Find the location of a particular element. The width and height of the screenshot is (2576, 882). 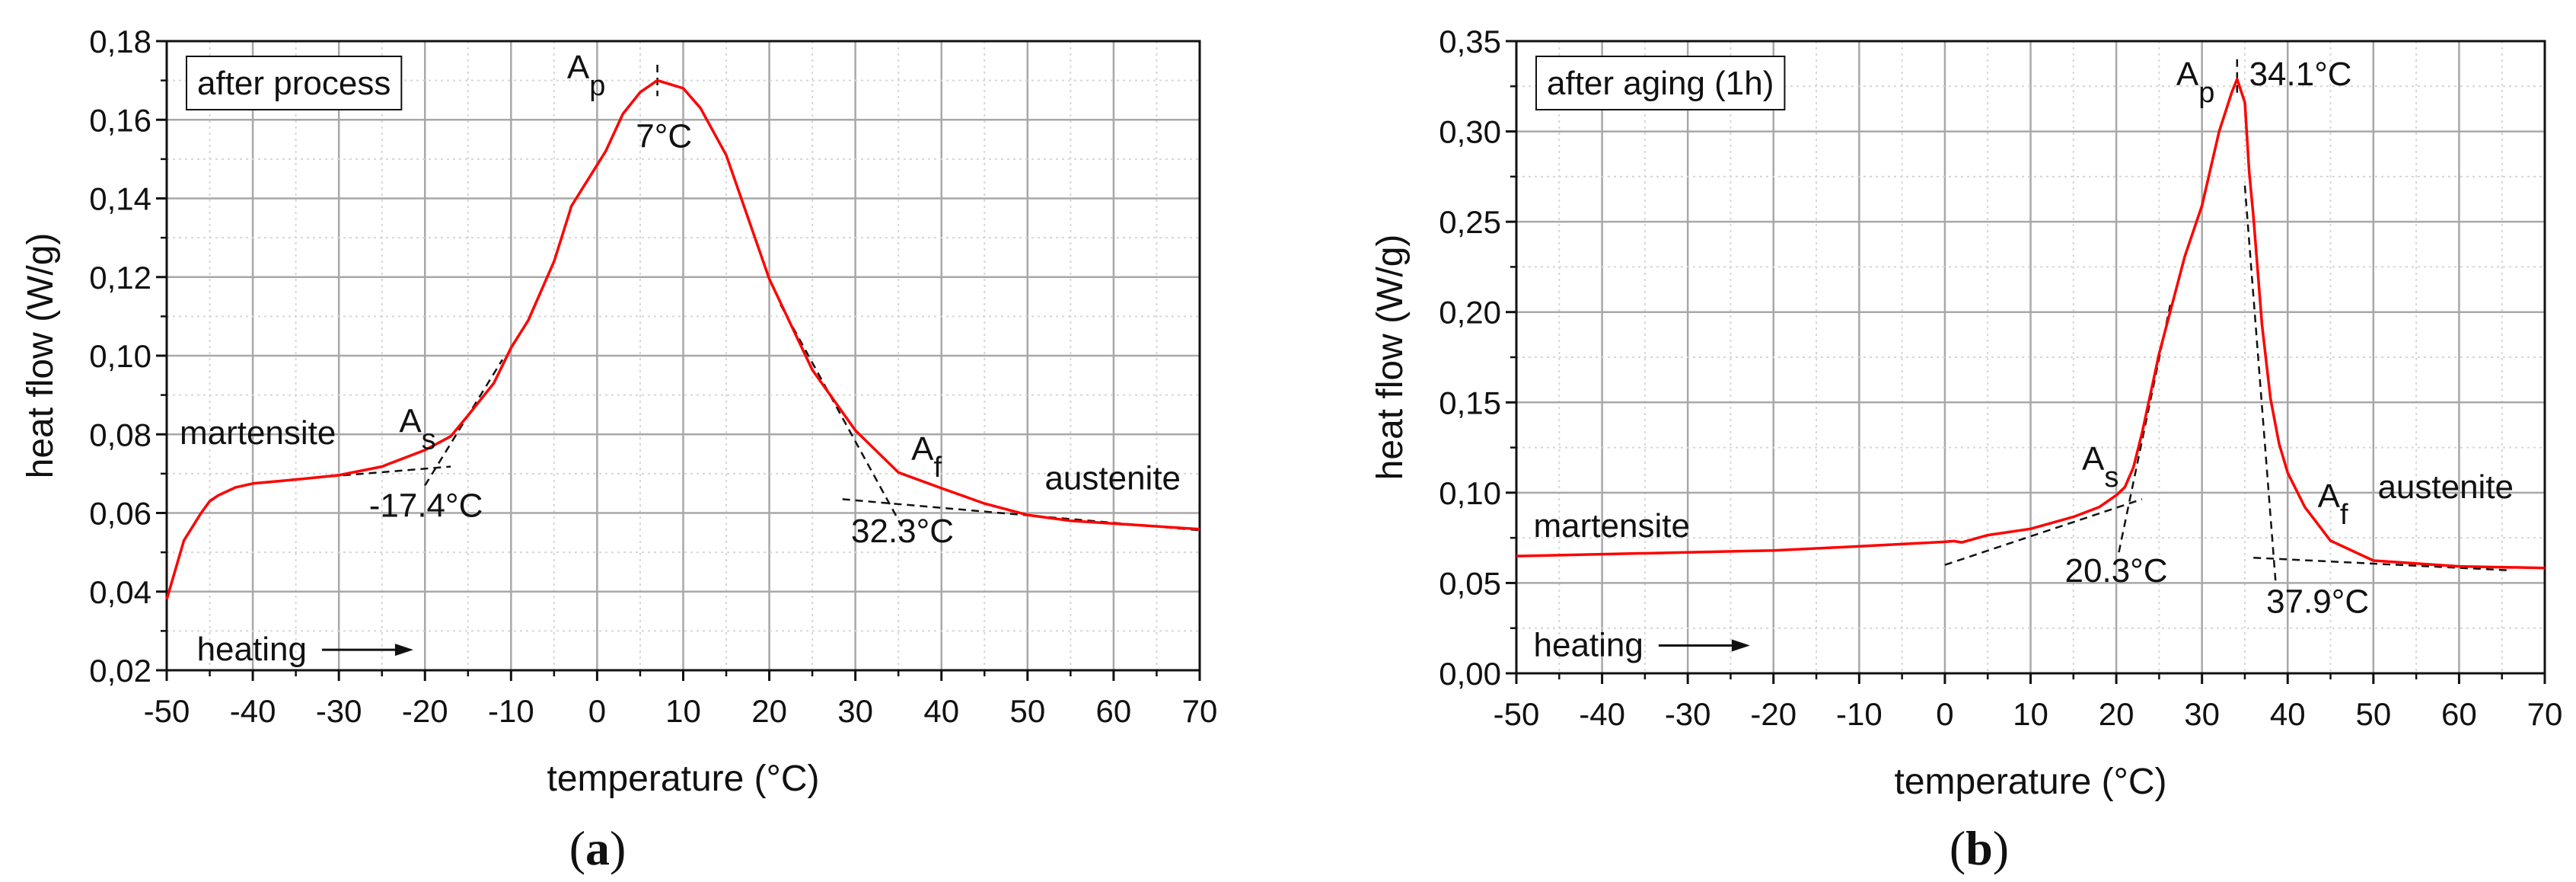

y-tick-label: 0,15 is located at coordinates (1470, 403).